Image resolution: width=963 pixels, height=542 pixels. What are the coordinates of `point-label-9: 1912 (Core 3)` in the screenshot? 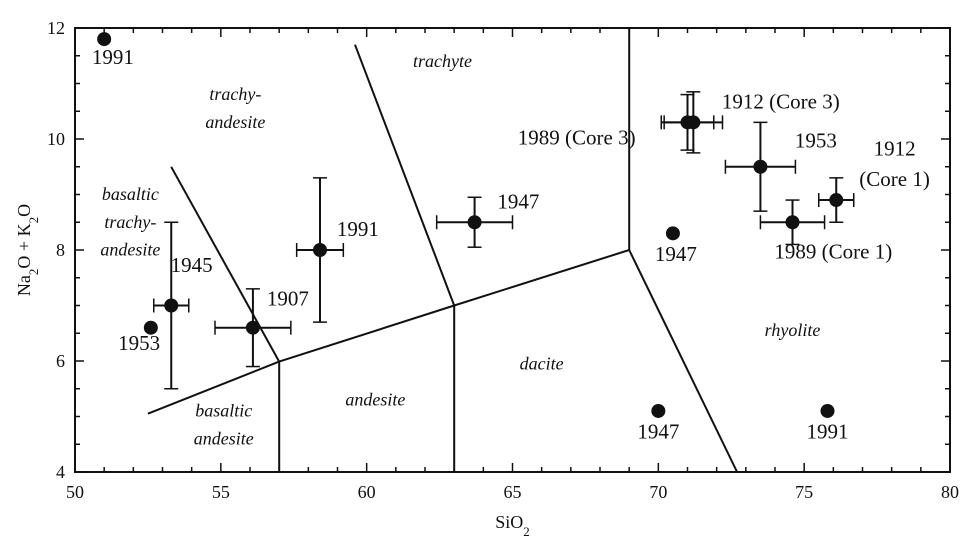 It's located at (781, 101).